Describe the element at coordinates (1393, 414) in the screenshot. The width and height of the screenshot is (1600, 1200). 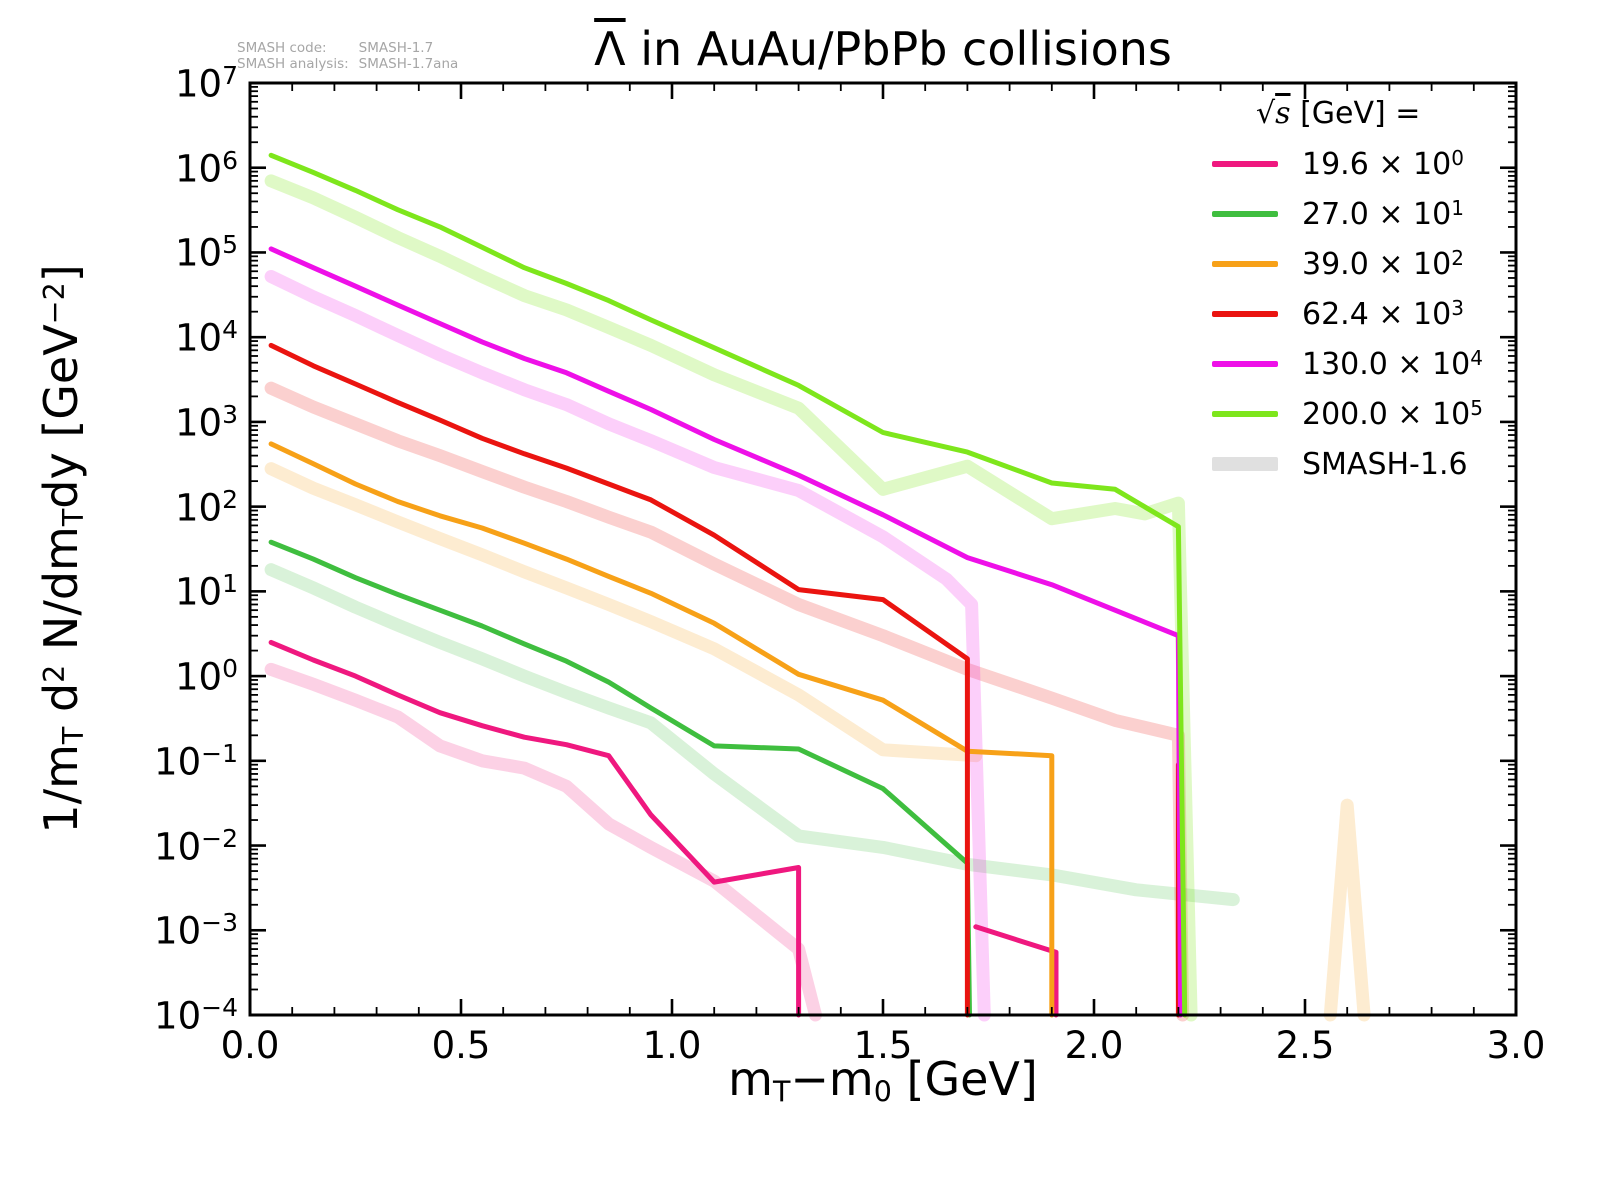
I see `legend-label: 200.0 × 105` at that location.